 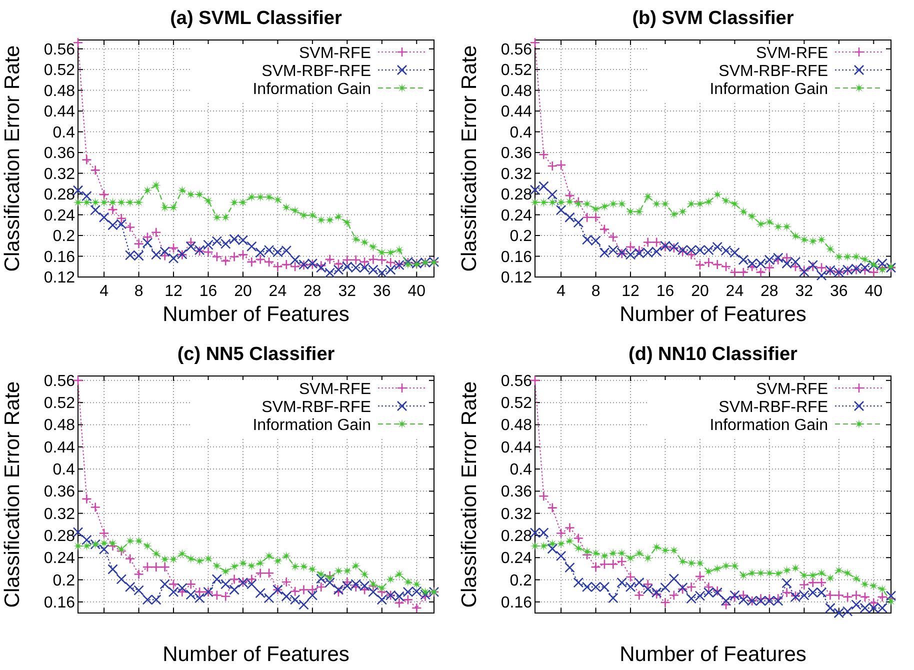 What do you see at coordinates (713, 18) in the screenshot?
I see `chart-title: (b) SVM Classifier` at bounding box center [713, 18].